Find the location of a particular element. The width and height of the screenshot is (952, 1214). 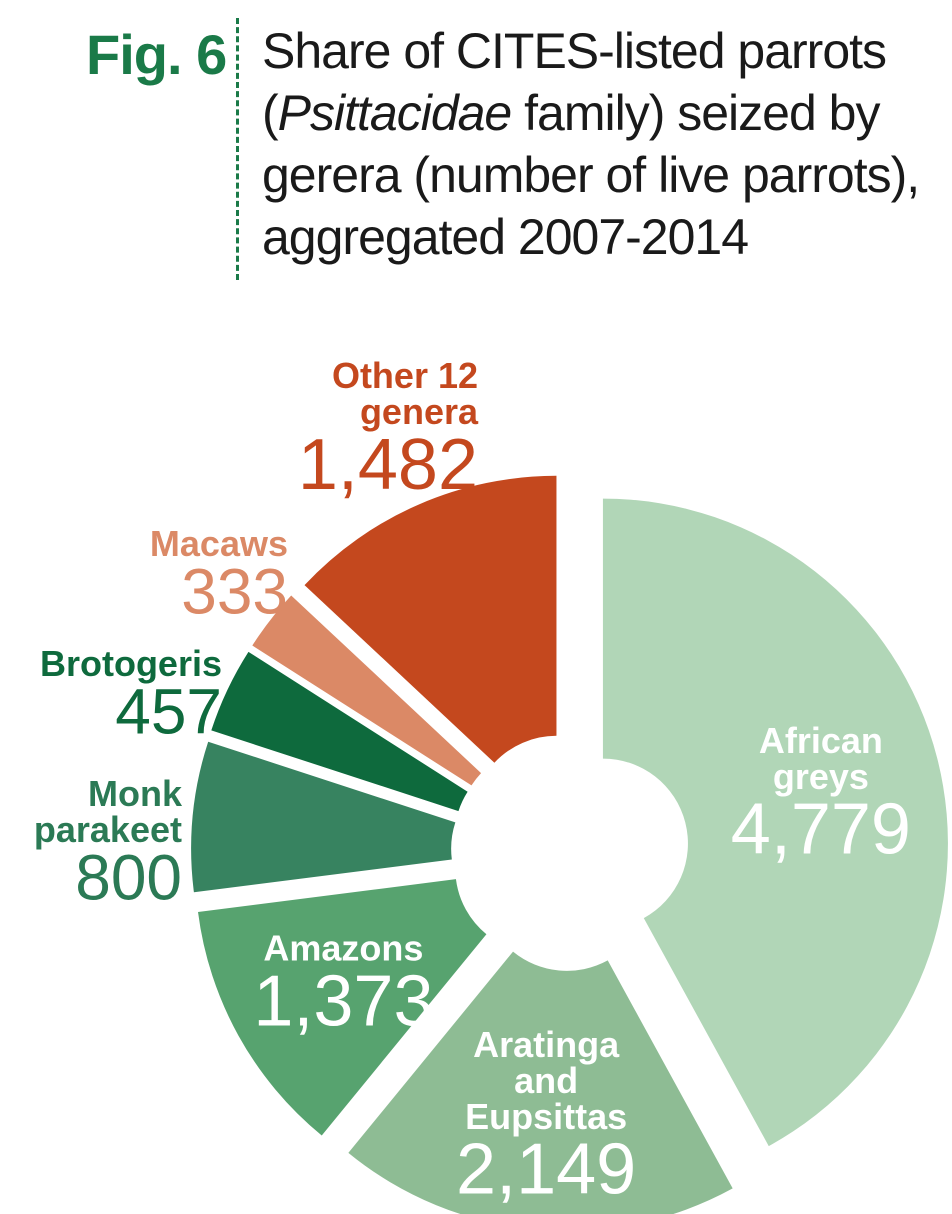

slice-brotogeris is located at coordinates (339, 731).